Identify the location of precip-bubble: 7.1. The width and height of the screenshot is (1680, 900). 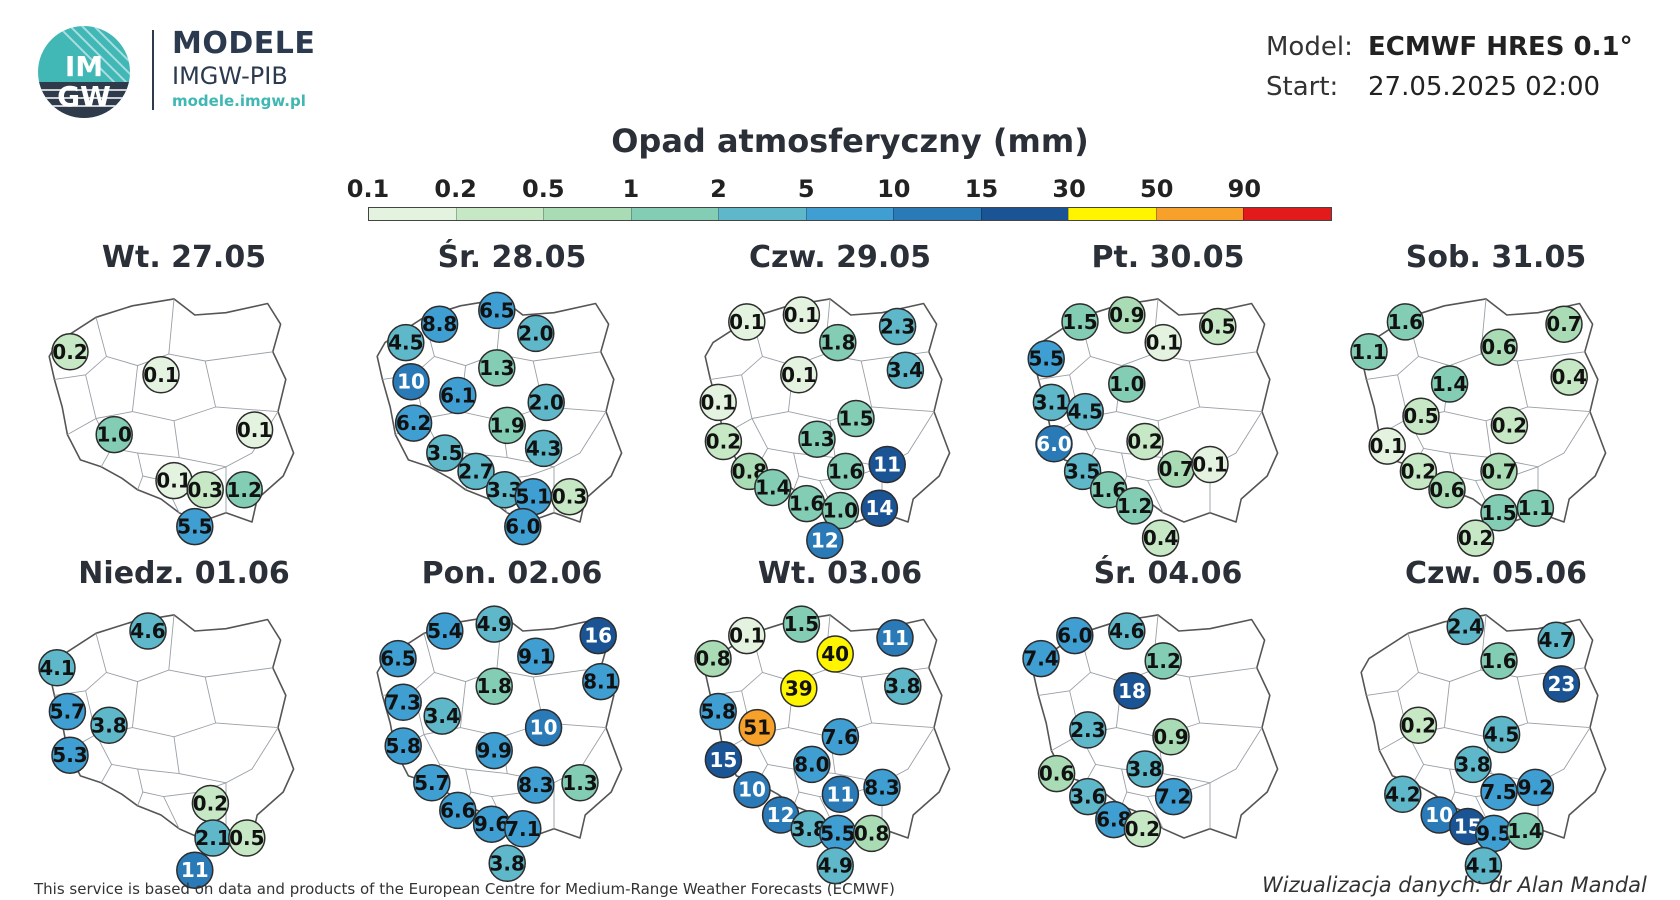
(523, 829).